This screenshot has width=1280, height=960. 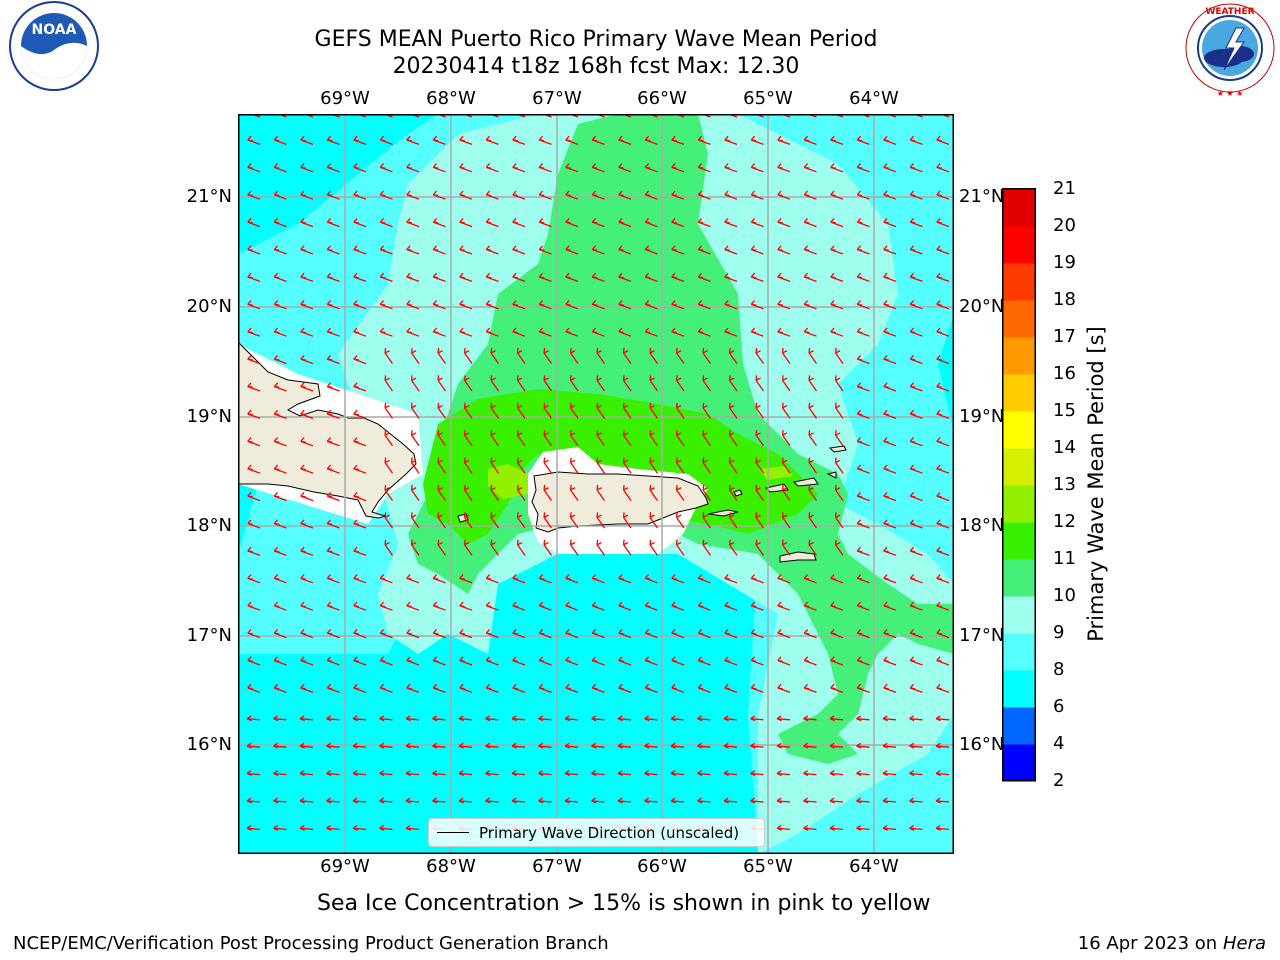 I want to click on colorbar-tick-label: 10, so click(x=1064, y=595).